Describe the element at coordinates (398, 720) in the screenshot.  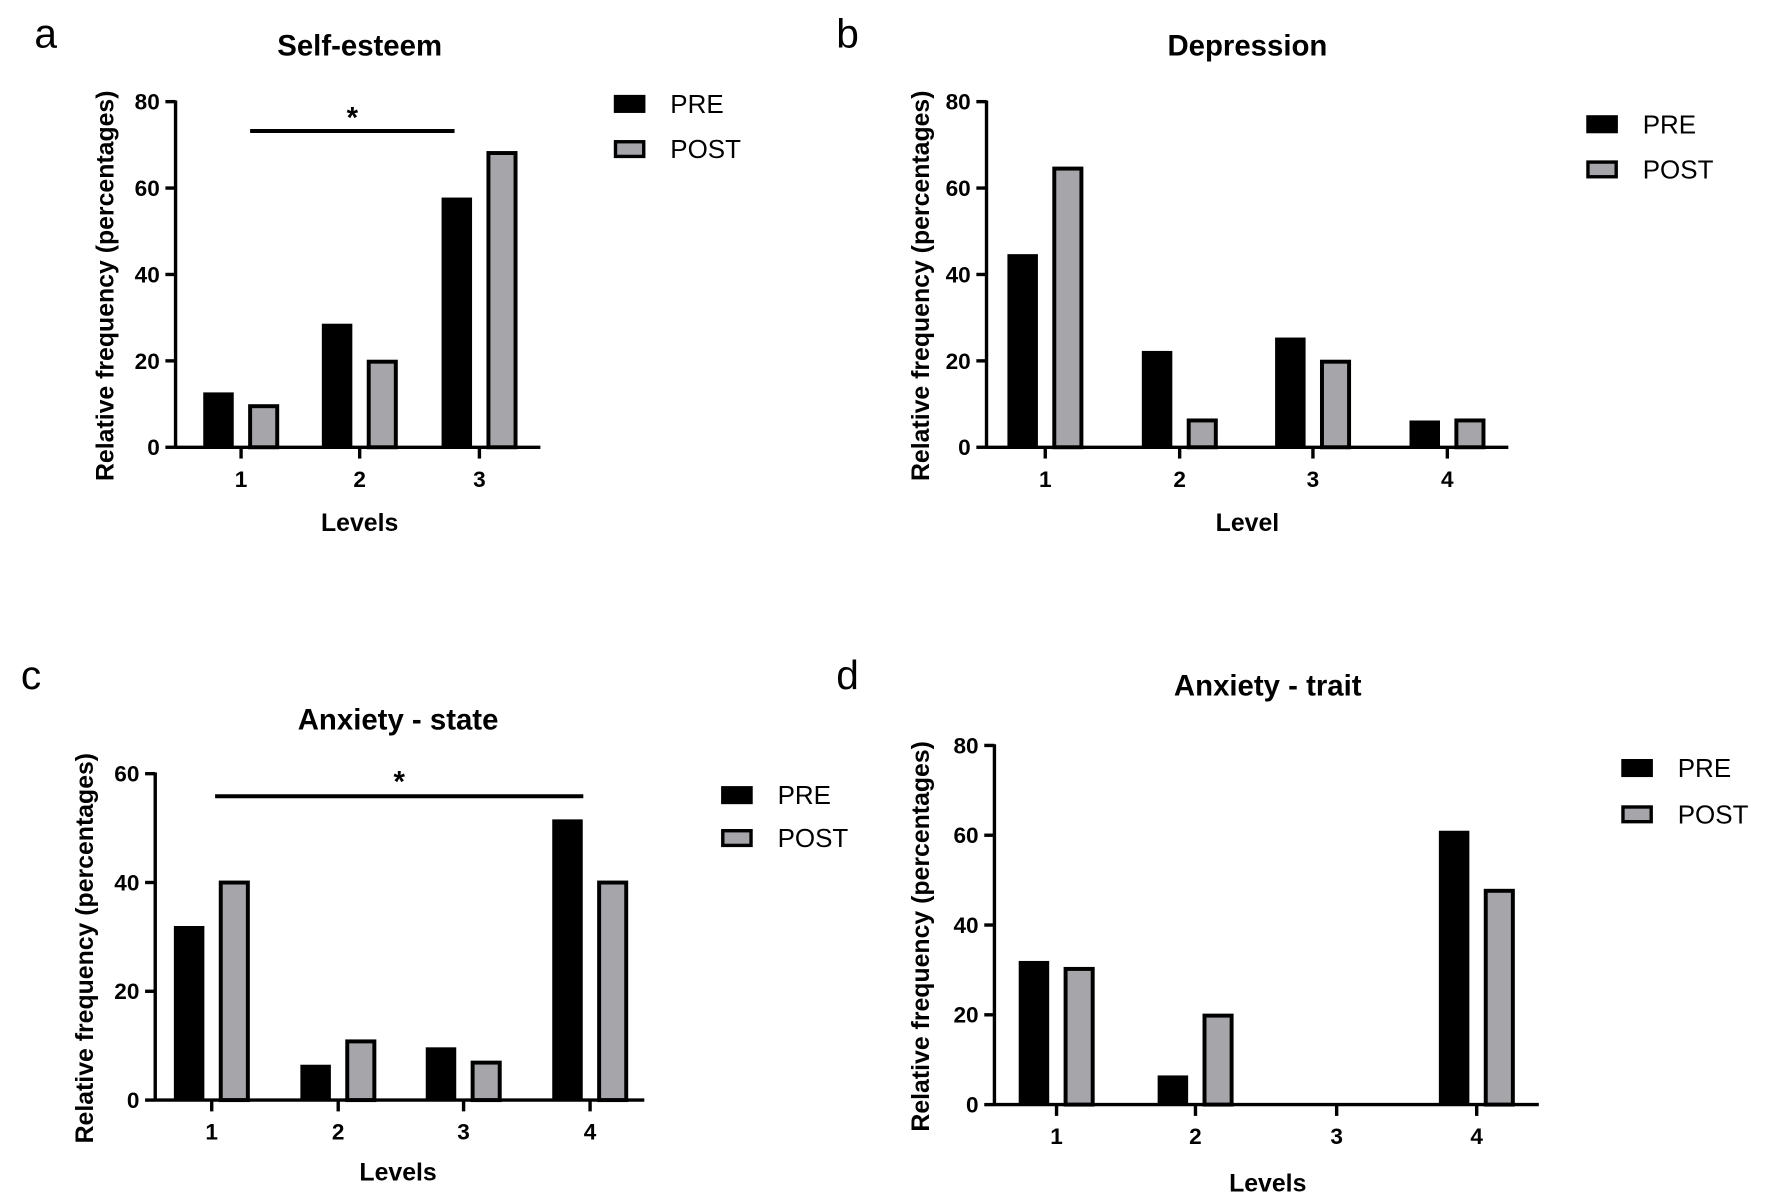
I see `chart-title: Anxiety - state` at that location.